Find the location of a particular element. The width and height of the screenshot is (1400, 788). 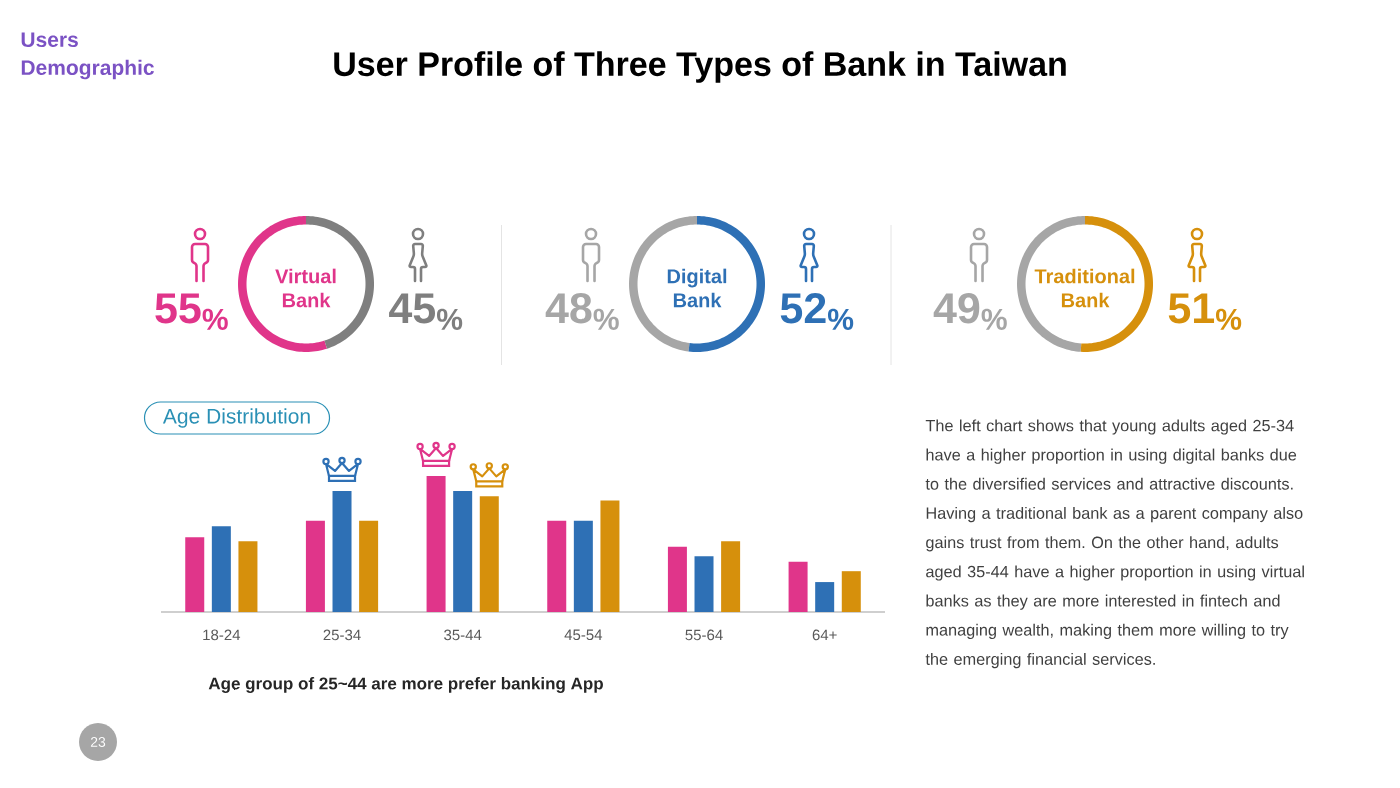

text: Traditional Bank is located at coordinates (1084, 288).